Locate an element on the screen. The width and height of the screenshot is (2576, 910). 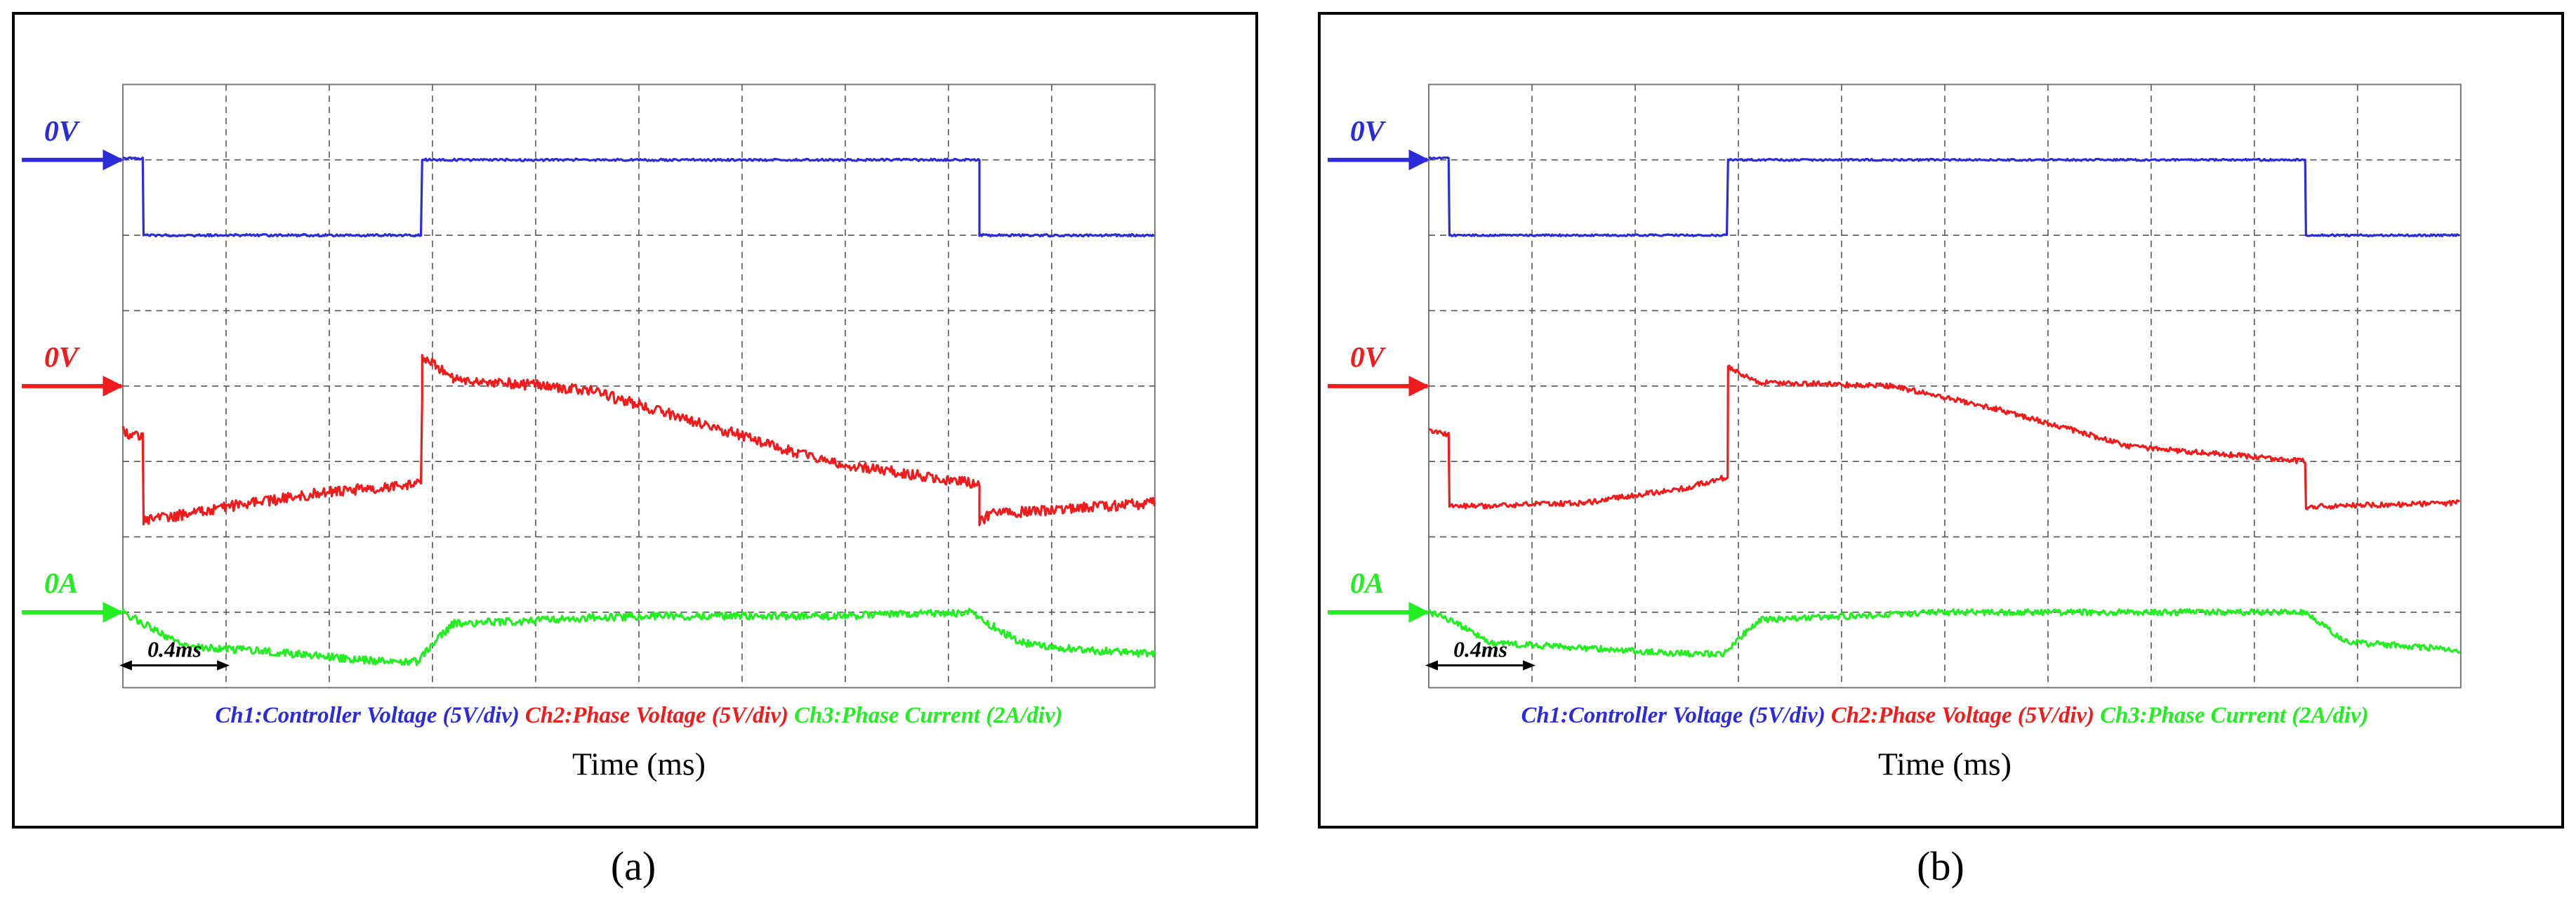
panel-caption-b: (b) is located at coordinates (1940, 866).